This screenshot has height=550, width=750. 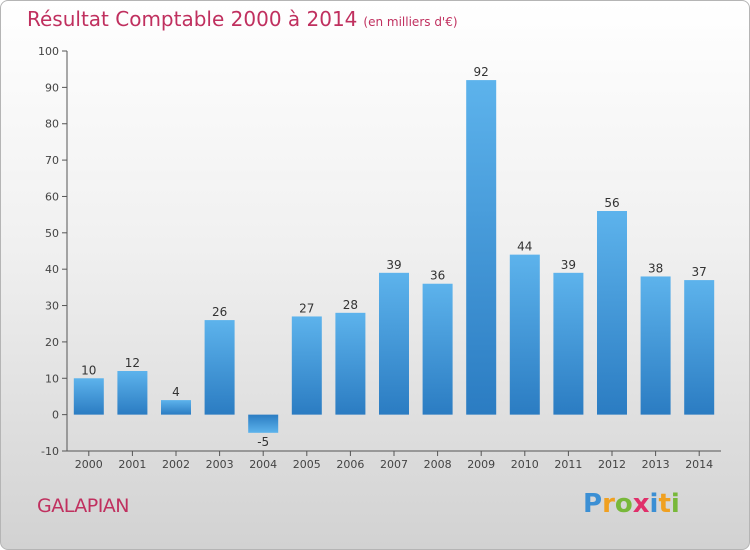 I want to click on value-label-2011: 39, so click(x=568, y=265).